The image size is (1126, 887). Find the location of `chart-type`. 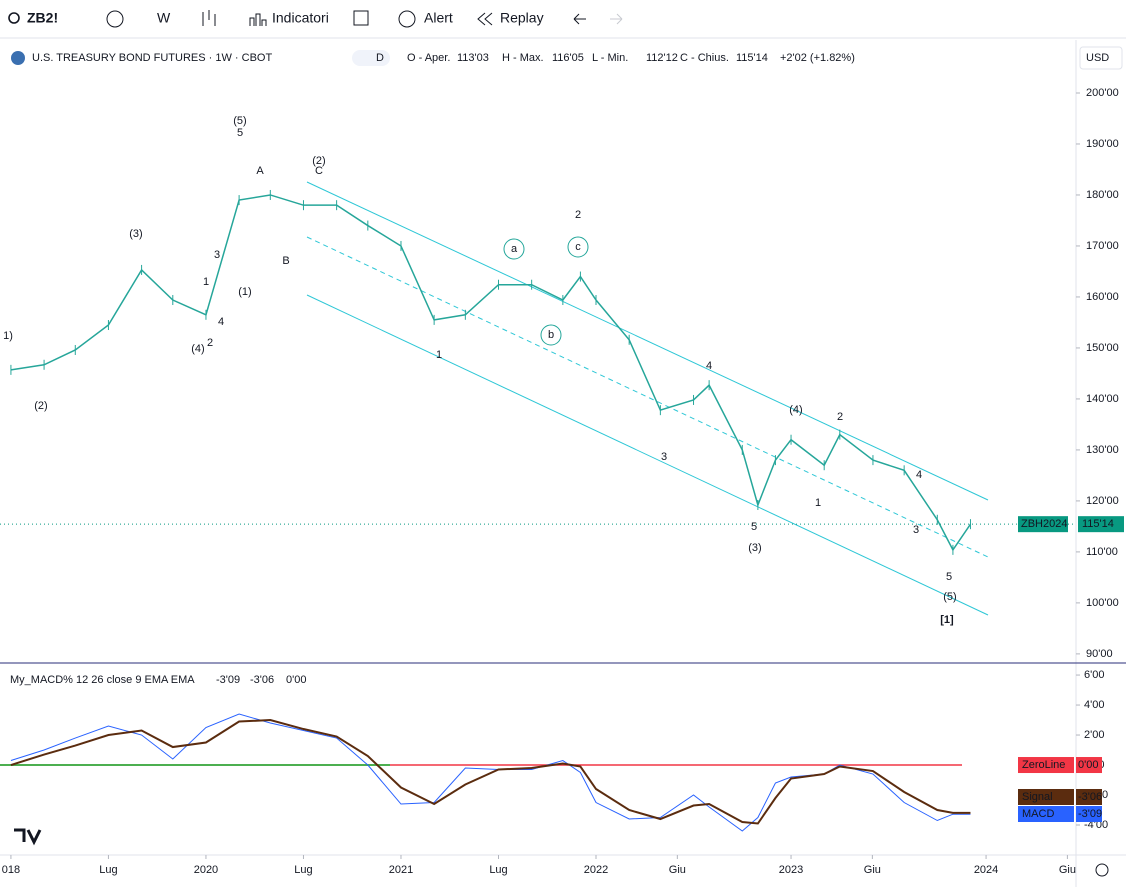

chart-type is located at coordinates (209, 18).